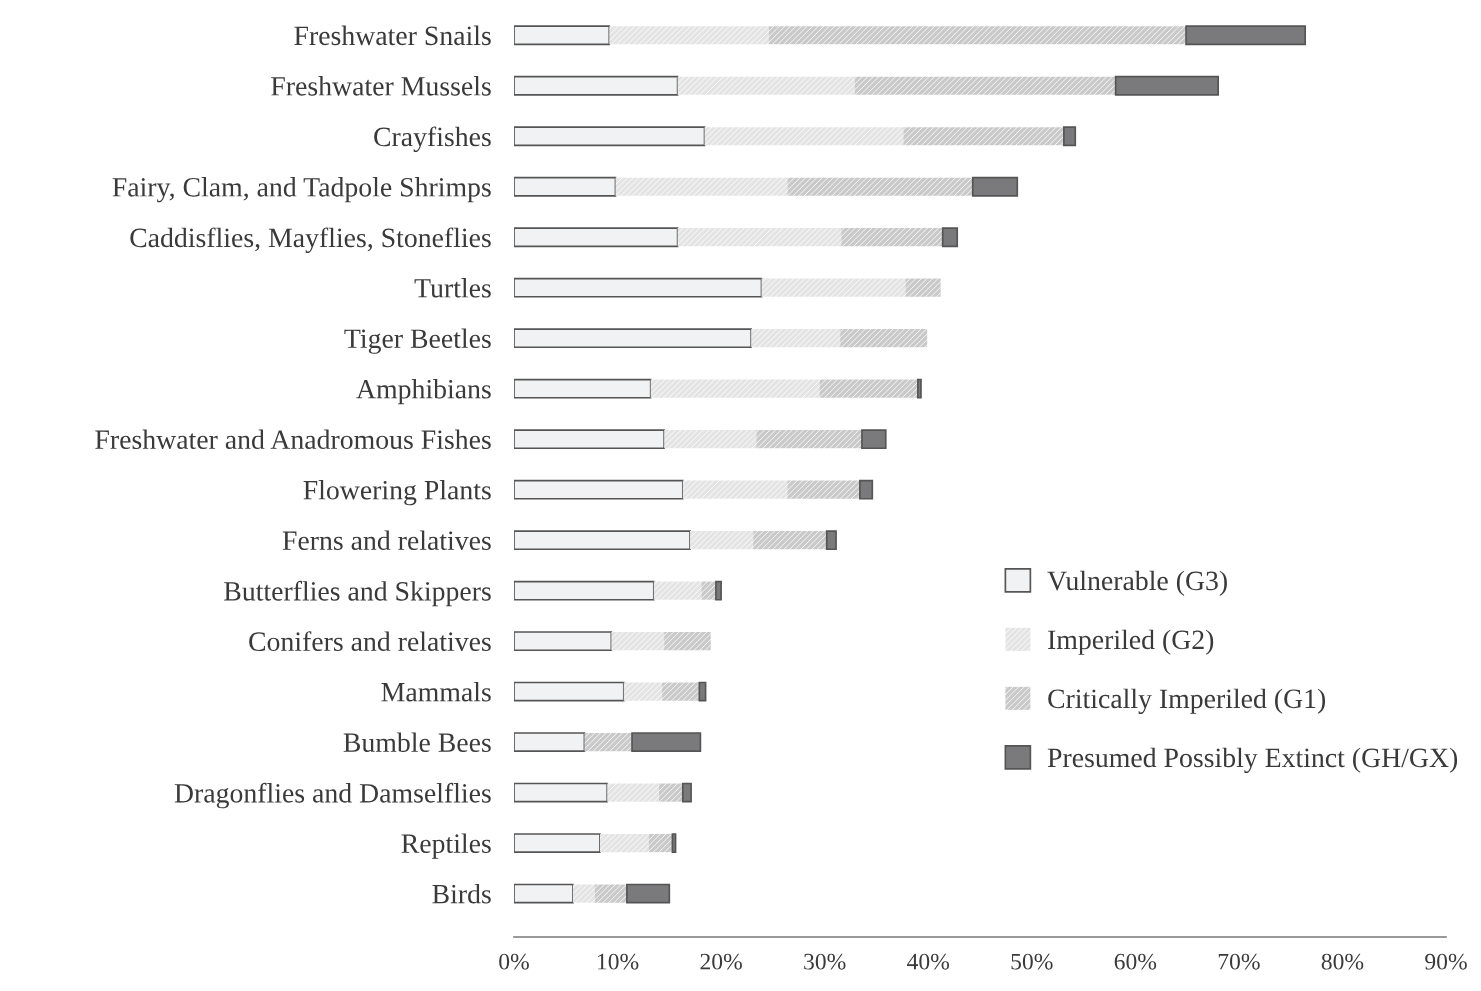 The image size is (1481, 991). Describe the element at coordinates (417, 742) in the screenshot. I see `y-tick-label: Bumble Bees` at that location.